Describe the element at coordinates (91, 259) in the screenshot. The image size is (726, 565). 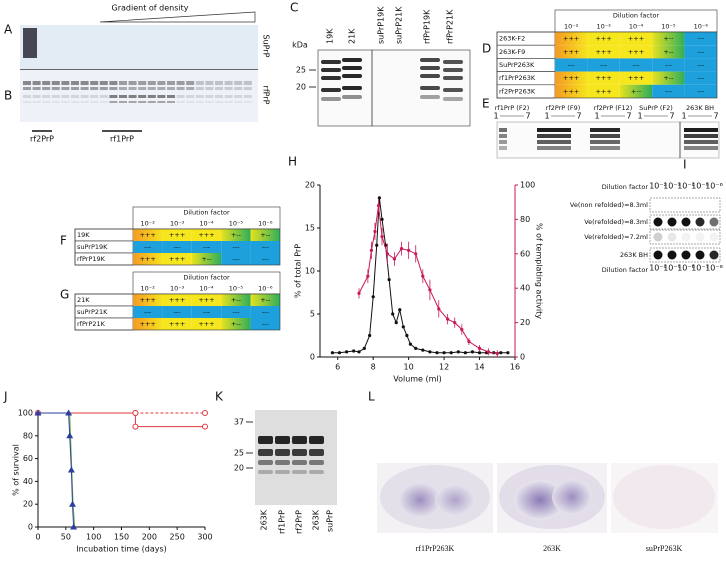
I see `row-label: rfPrP19K` at that location.